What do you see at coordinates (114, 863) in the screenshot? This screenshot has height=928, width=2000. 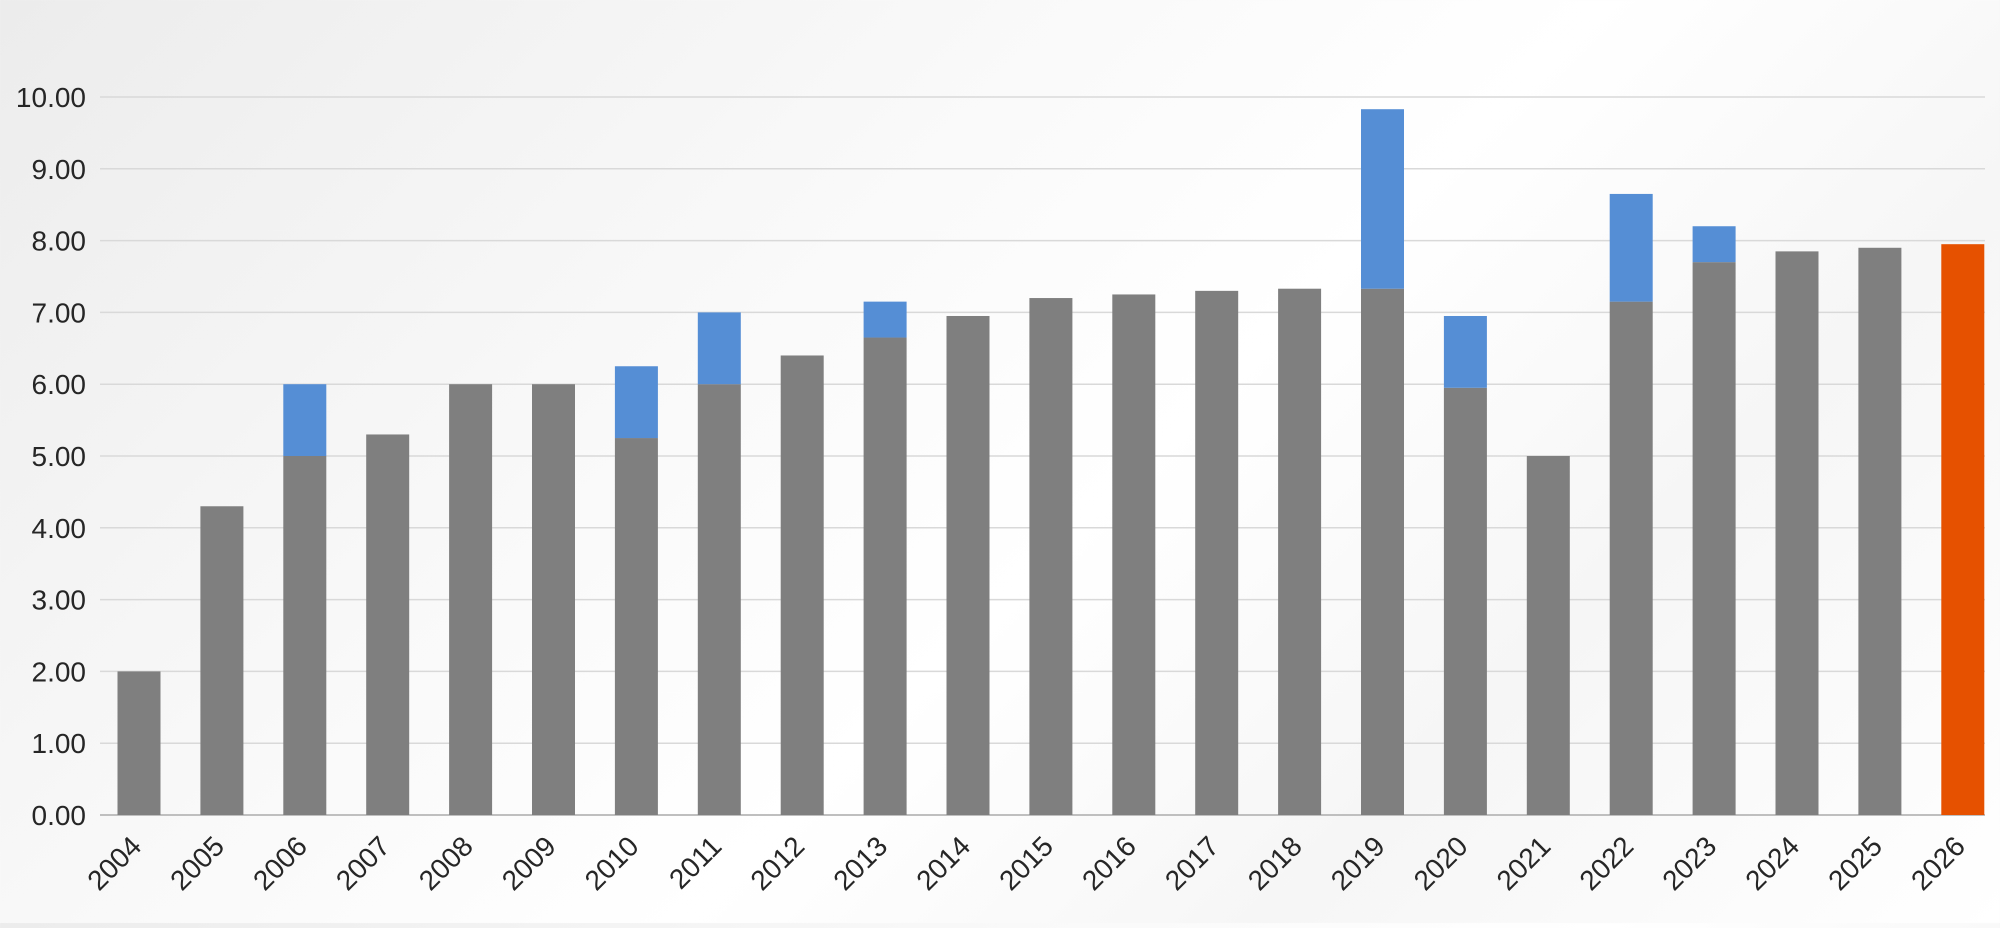 I see `x-tick-label: 2004` at bounding box center [114, 863].